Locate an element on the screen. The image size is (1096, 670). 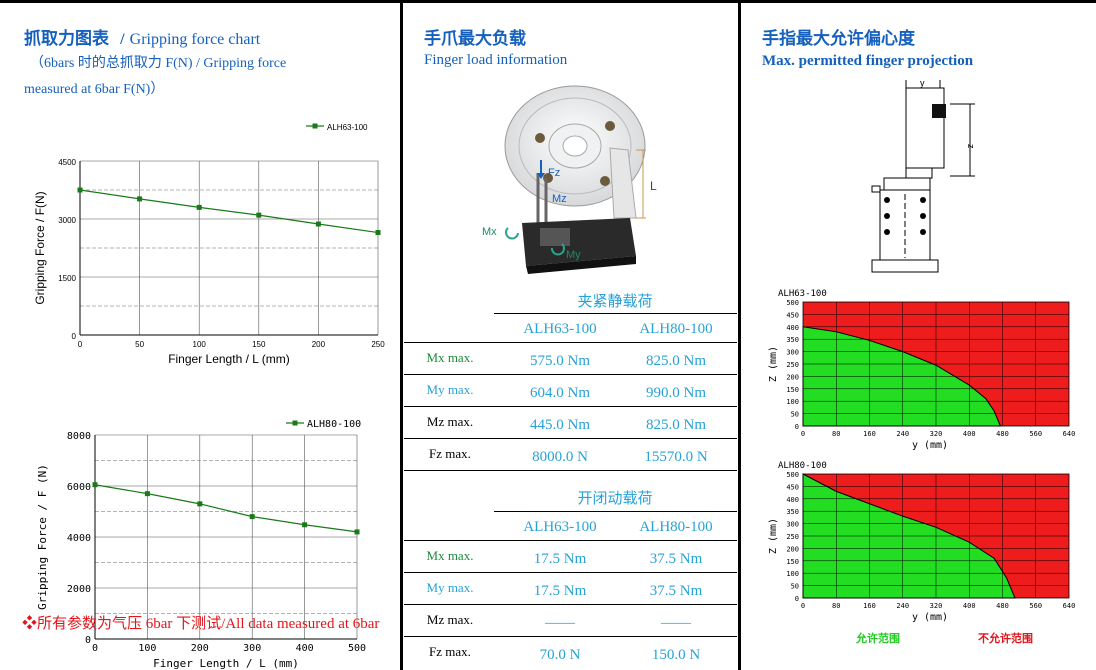
y-tick-label: 4500 is located at coordinates (67, 162).